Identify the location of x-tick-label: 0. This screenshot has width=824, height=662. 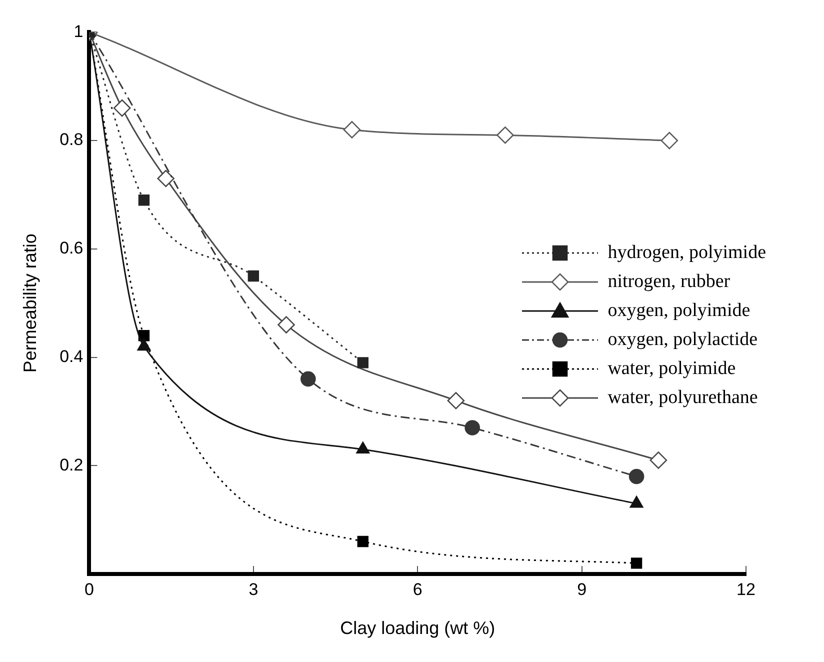
(89, 589).